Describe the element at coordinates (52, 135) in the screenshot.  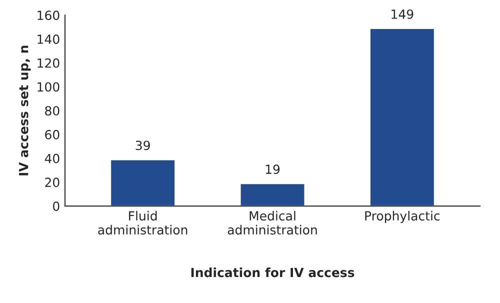
I see `y-tick-label: 60` at that location.